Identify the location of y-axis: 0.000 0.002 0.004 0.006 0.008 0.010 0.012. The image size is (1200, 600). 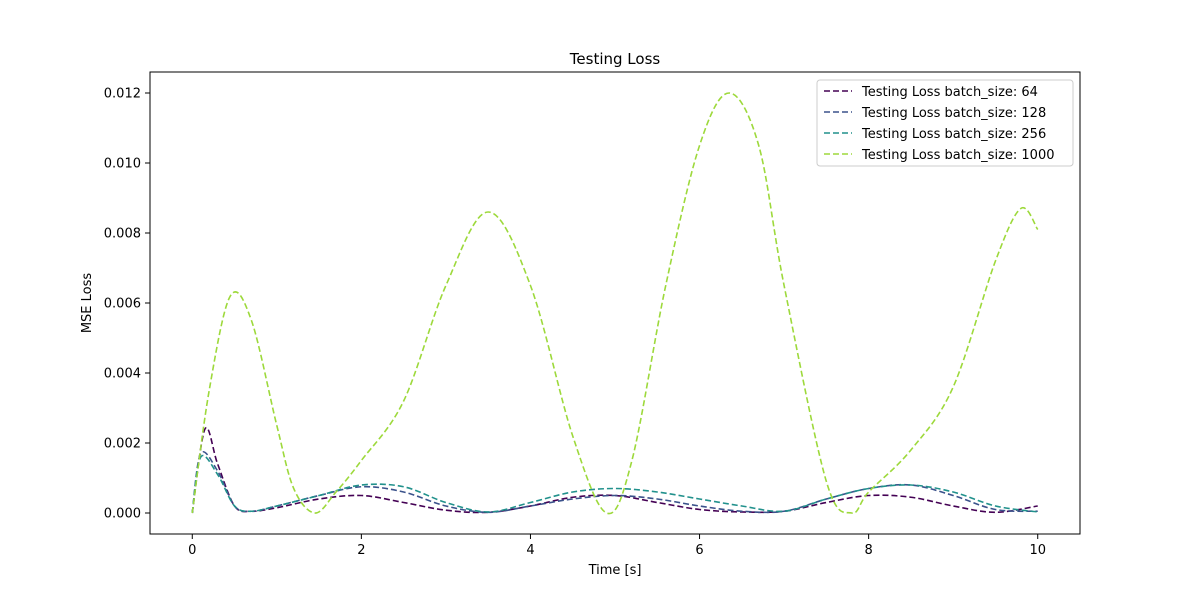
(127, 304).